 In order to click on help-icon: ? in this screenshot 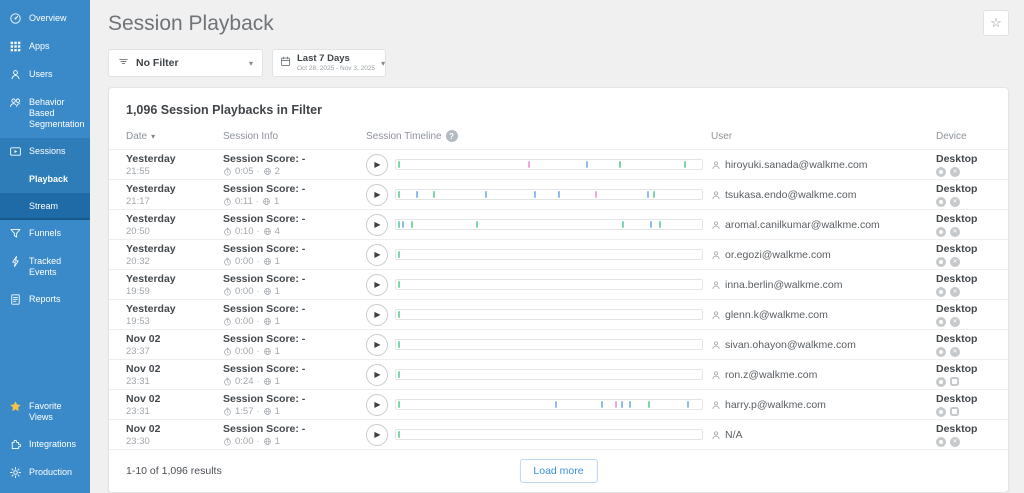, I will do `click(451, 136)`.